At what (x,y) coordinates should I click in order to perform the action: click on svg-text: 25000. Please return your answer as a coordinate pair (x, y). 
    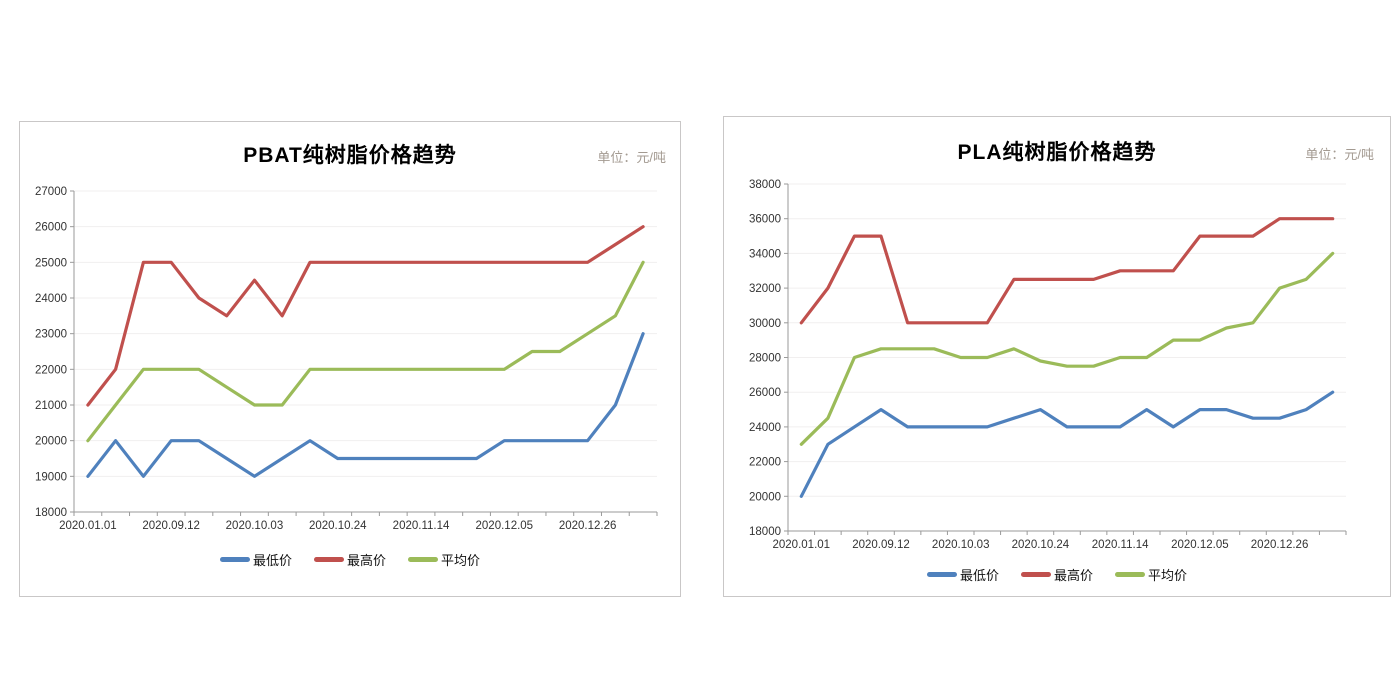
    Looking at the image, I should click on (51, 263).